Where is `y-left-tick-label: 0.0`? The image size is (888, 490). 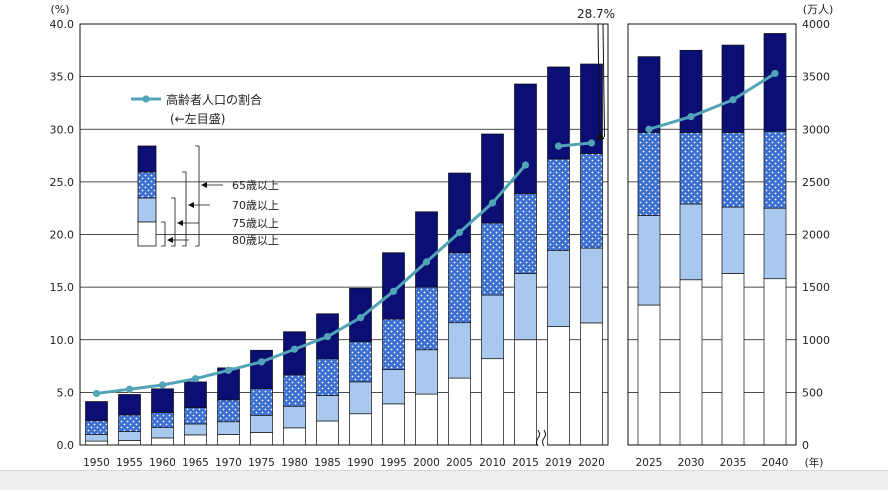
y-left-tick-label: 0.0 is located at coordinates (66, 445).